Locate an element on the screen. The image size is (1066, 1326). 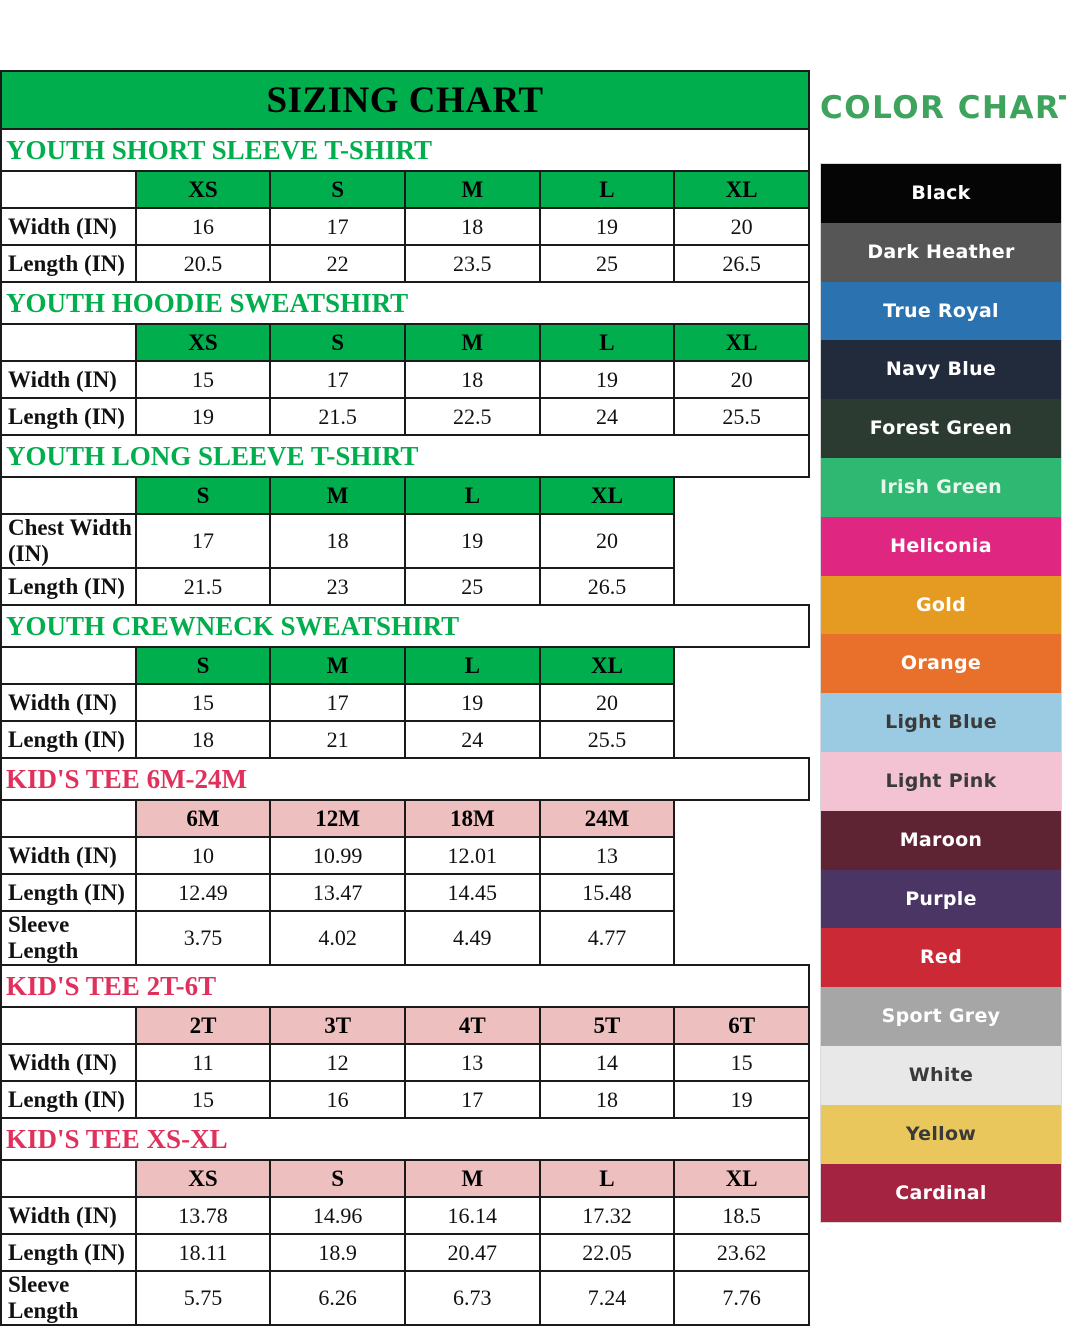
sizing-value-cell: 4.02 is located at coordinates (337, 938).